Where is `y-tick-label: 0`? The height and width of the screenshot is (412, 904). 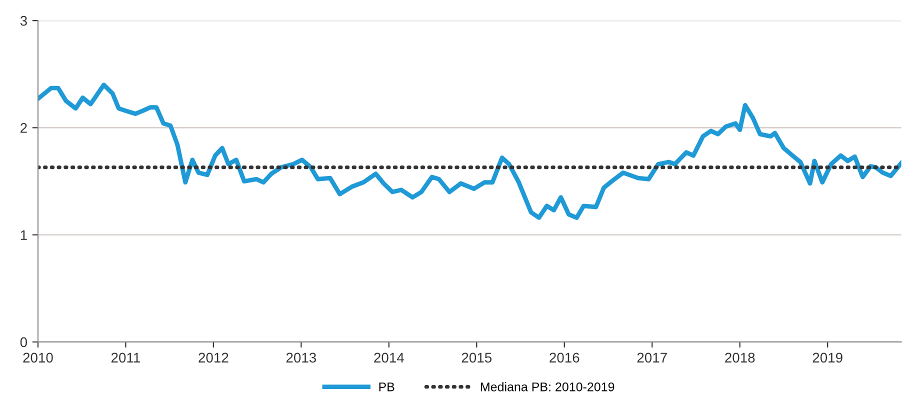 y-tick-label: 0 is located at coordinates (24, 342).